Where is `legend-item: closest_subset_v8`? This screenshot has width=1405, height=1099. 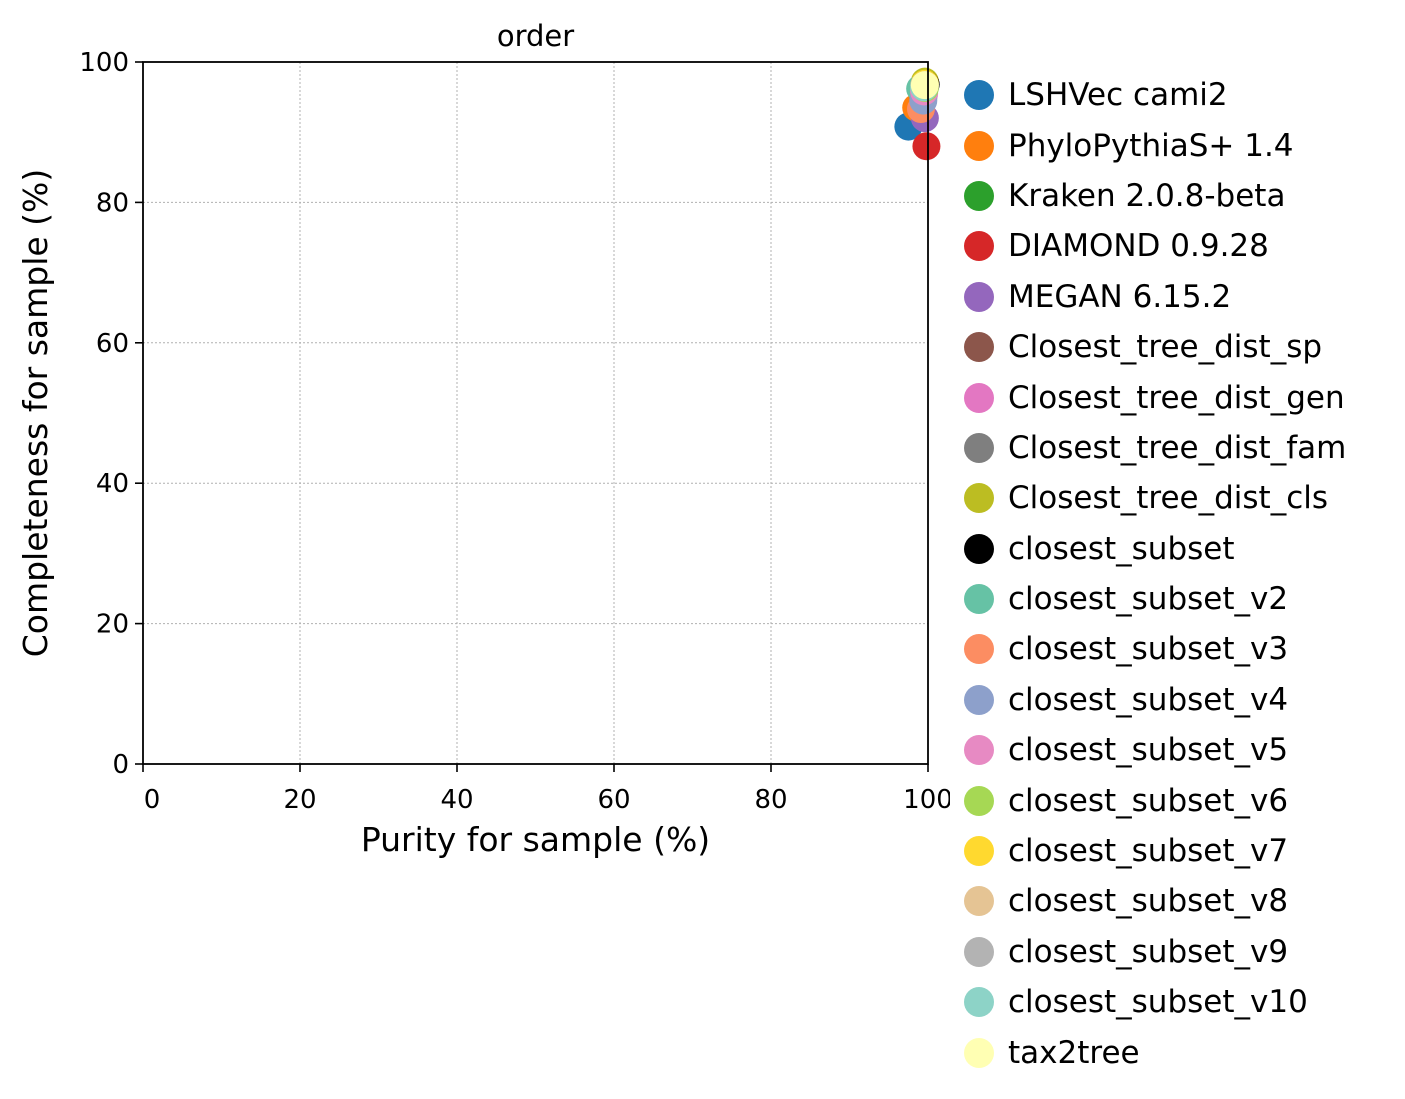
legend-item: closest_subset_v8 is located at coordinates (1179, 901).